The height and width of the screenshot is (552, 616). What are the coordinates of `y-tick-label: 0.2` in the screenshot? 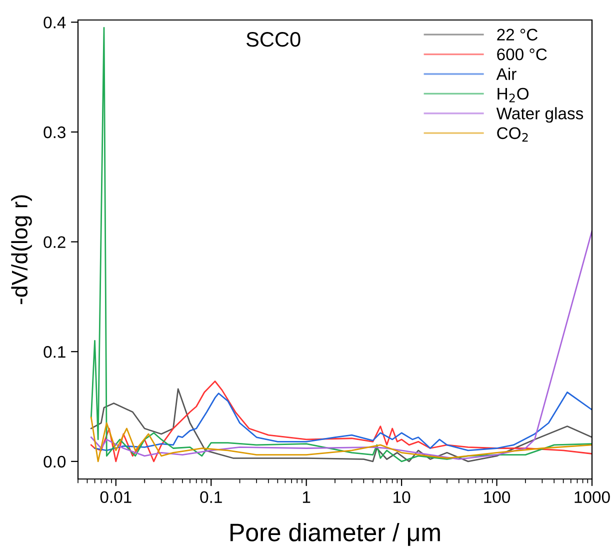 It's located at (55, 242).